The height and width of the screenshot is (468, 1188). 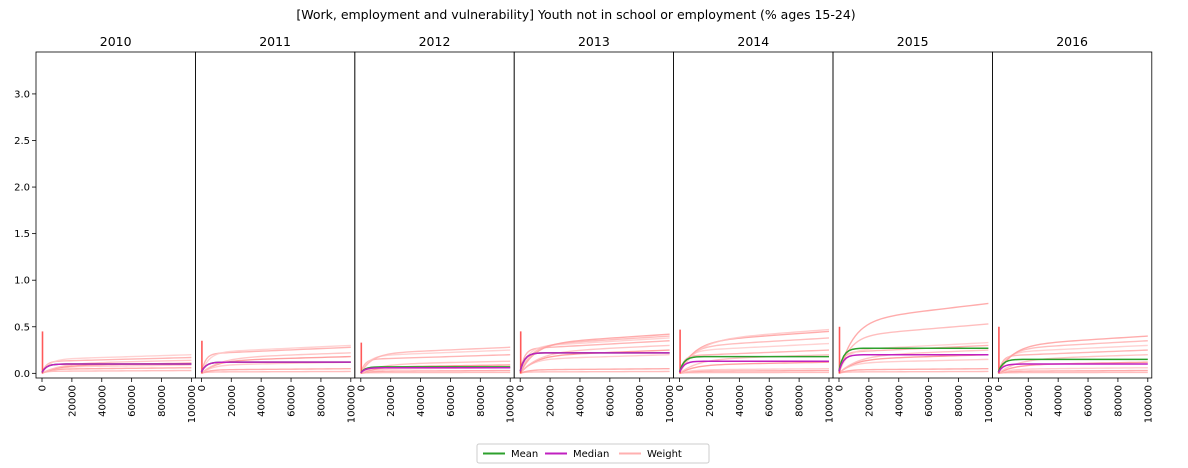 What do you see at coordinates (524, 454) in the screenshot?
I see `legend-label: Mean` at bounding box center [524, 454].